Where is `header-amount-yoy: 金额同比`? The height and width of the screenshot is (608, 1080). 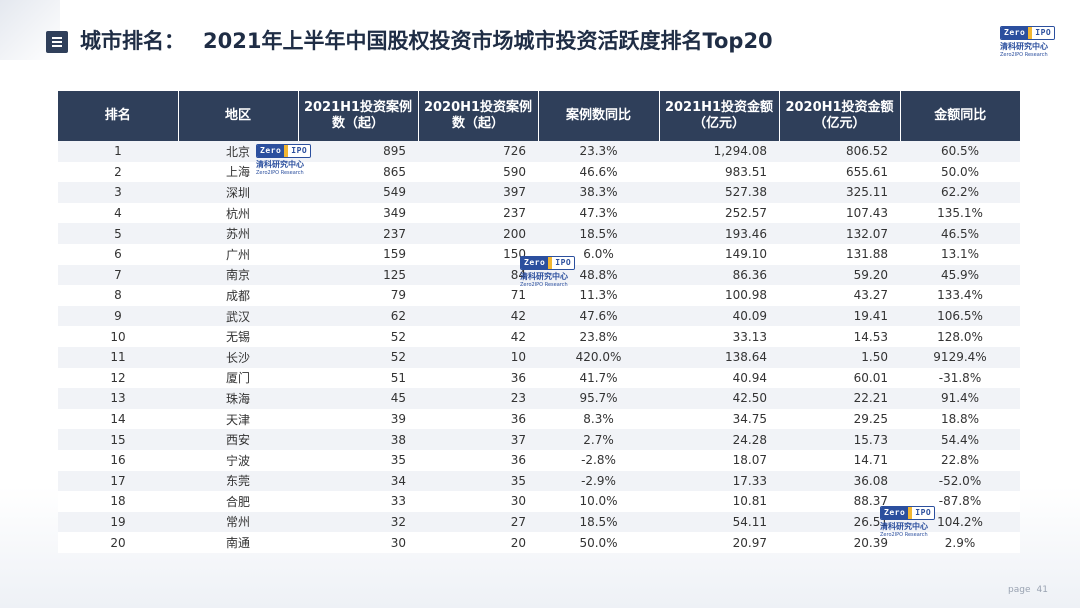
header-amount-yoy: 金额同比 is located at coordinates (959, 116).